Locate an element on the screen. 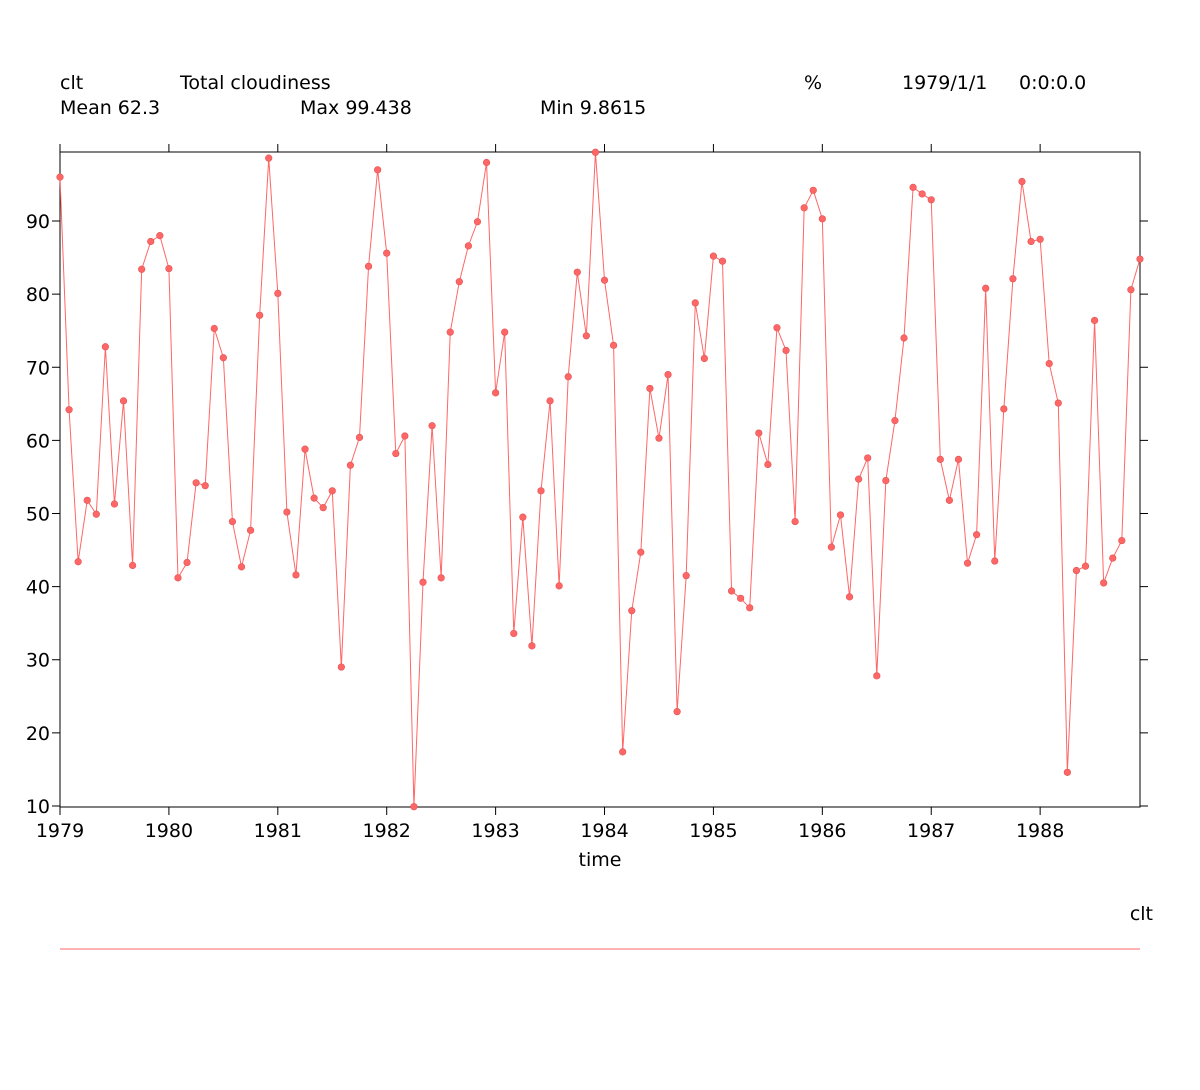 Image resolution: width=1200 pixels, height=1090 pixels. x-tick-label: 1982 is located at coordinates (387, 831).